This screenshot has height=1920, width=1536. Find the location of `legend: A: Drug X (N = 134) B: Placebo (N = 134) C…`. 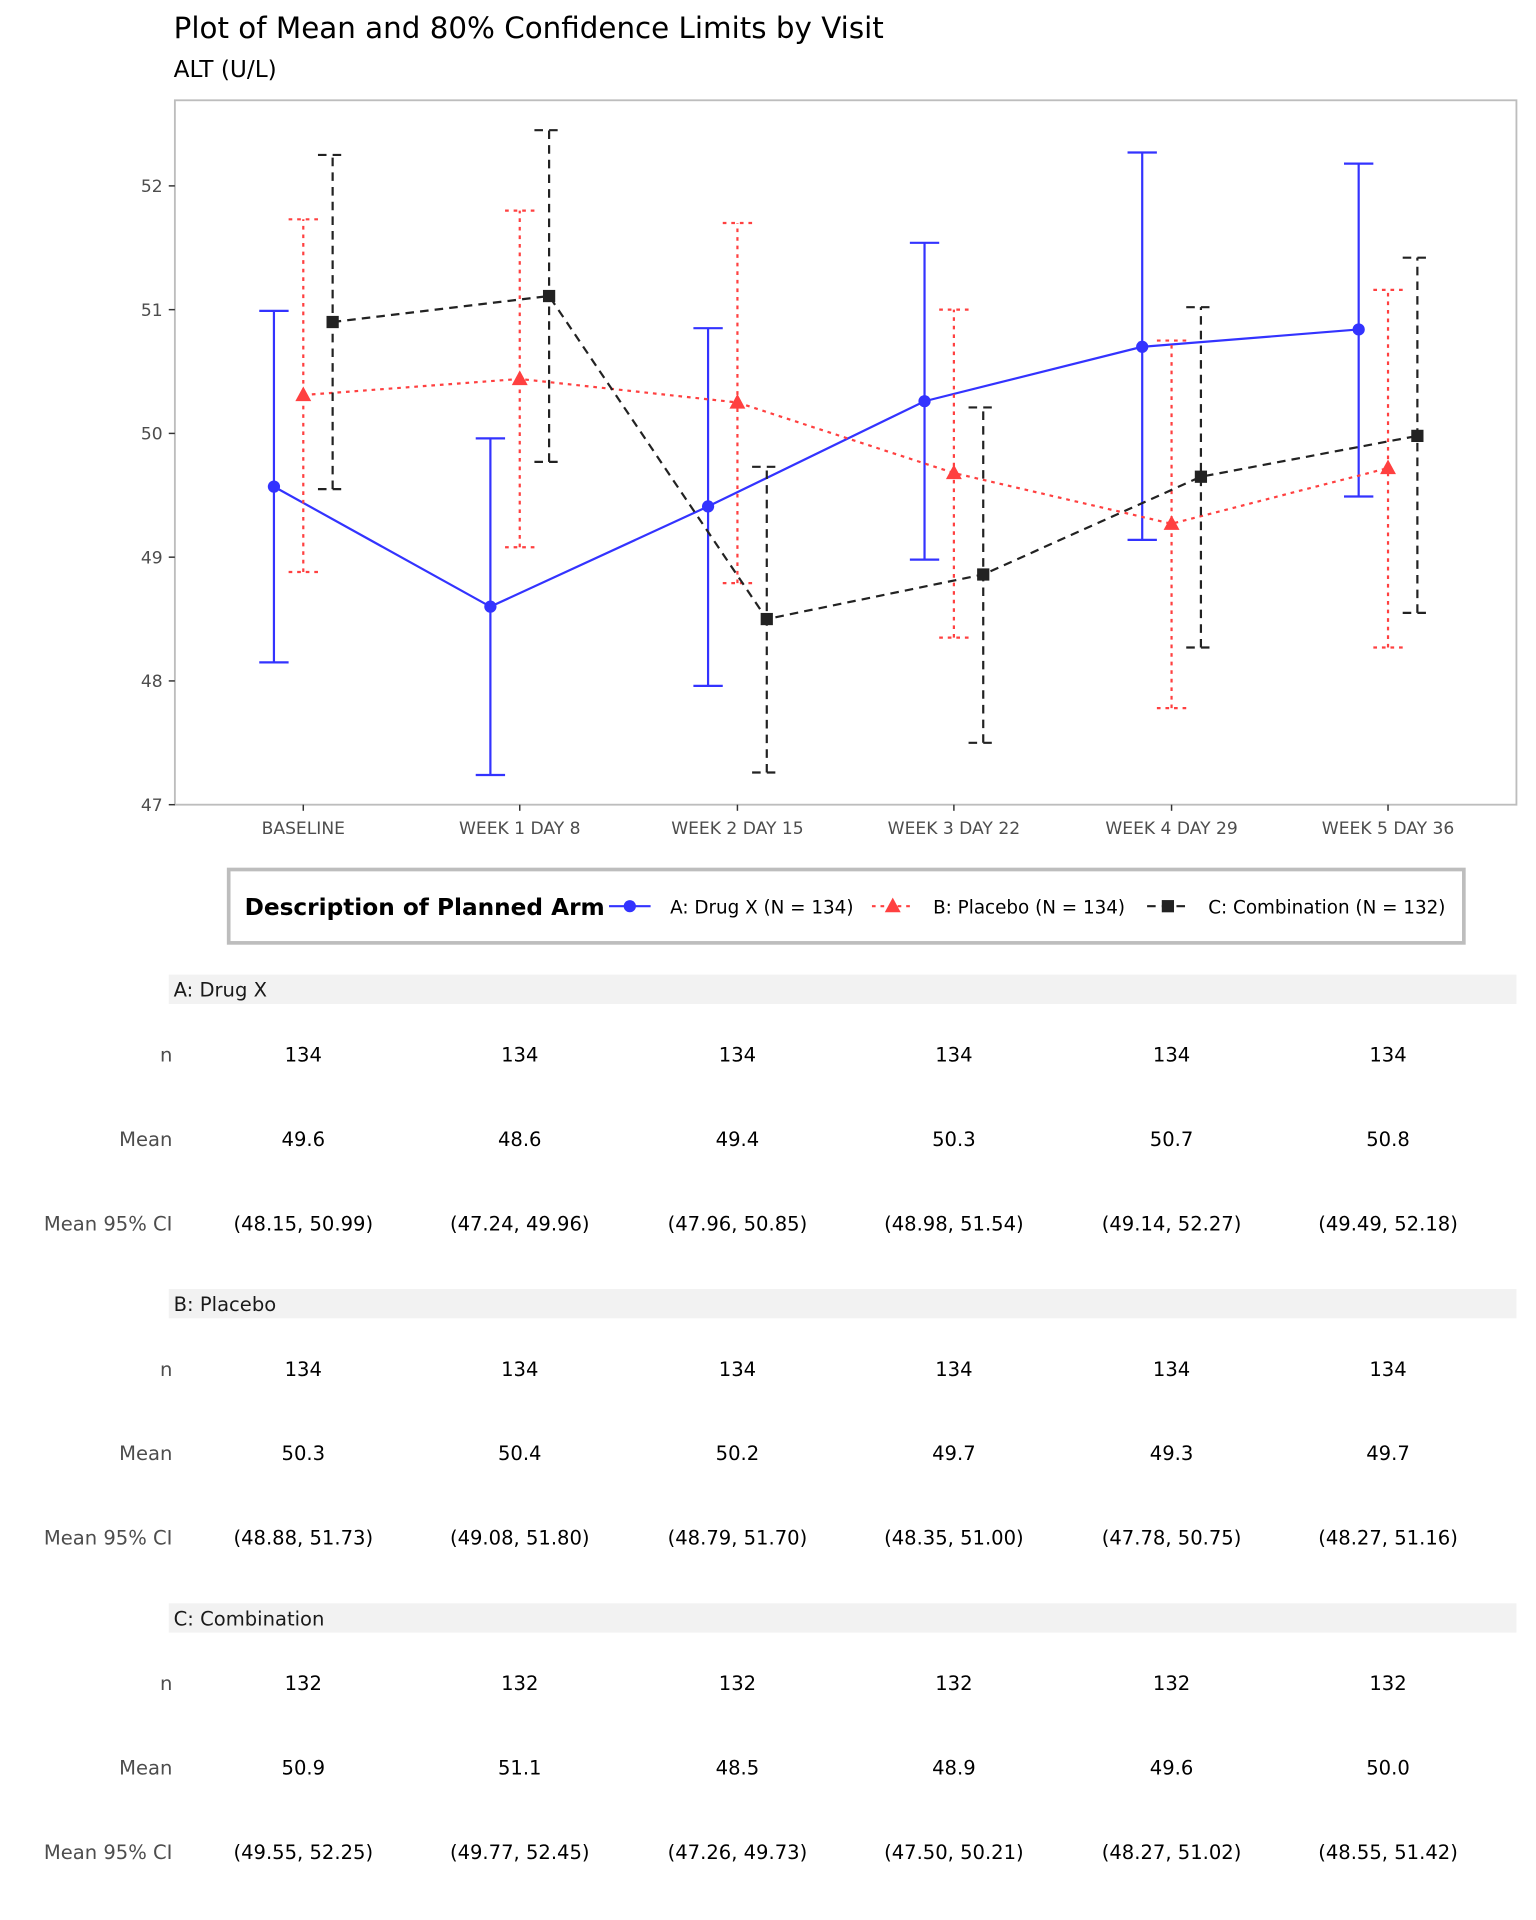

legend: A: Drug X (N = 134) B: Placebo (N = 134) C… is located at coordinates (1027, 908).